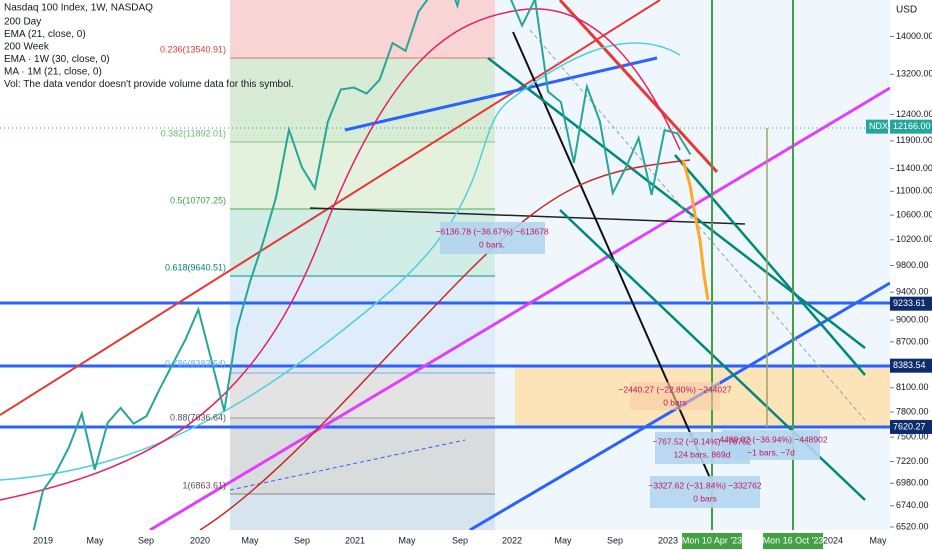 This screenshot has width=932, height=550. I want to click on y-tick-label: 9800.00, so click(912, 265).